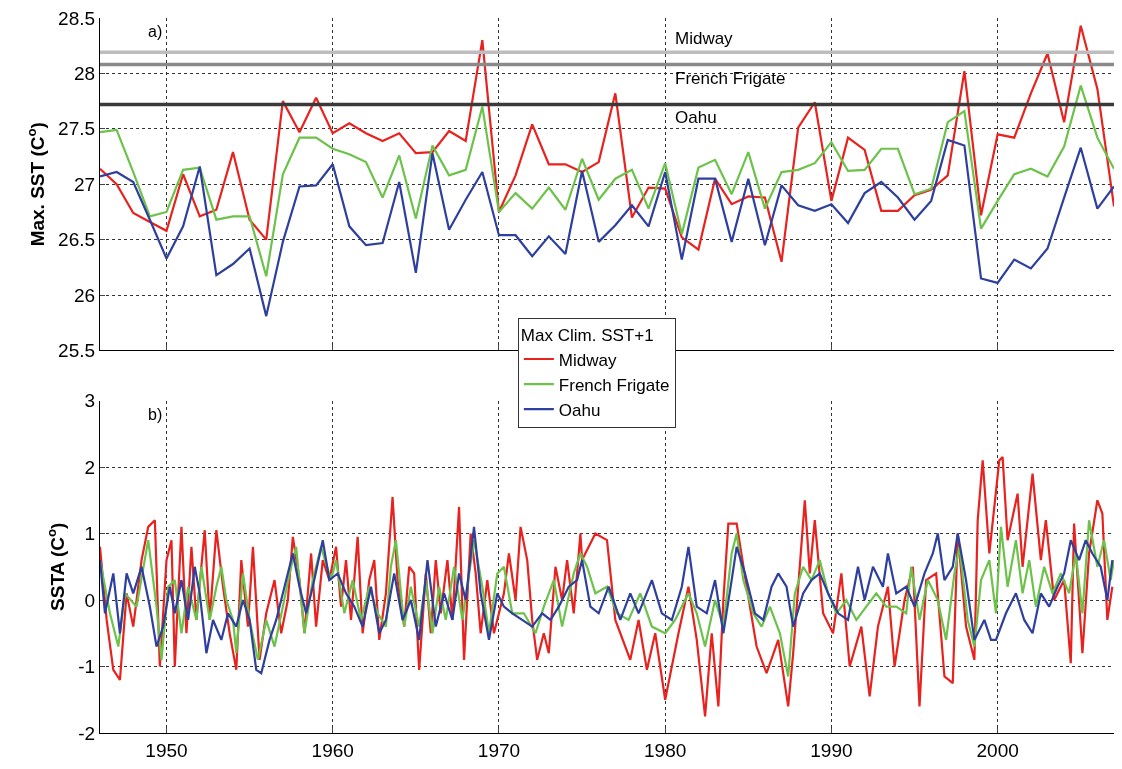 Image resolution: width=1122 pixels, height=769 pixels. Describe the element at coordinates (614, 385) in the screenshot. I see `legend-label: French Frigate` at that location.